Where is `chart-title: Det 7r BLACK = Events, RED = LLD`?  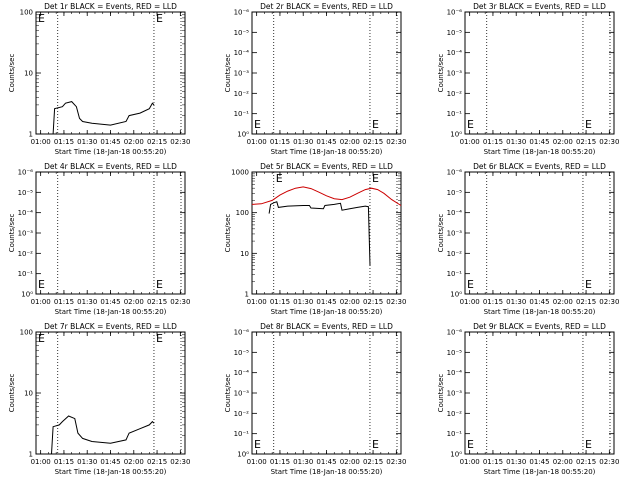
chart-title: Det 7r BLACK = Events, RED = LLD is located at coordinates (110, 326).